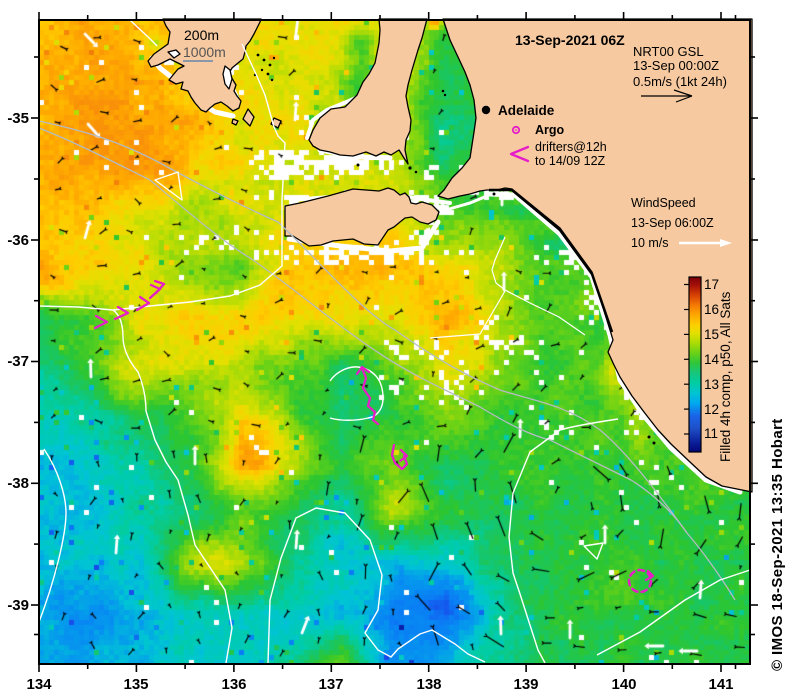 The image size is (791, 700). Describe the element at coordinates (680, 81) in the screenshot. I see `svg-text: 0.5m/s (1kt 24h)` at that location.